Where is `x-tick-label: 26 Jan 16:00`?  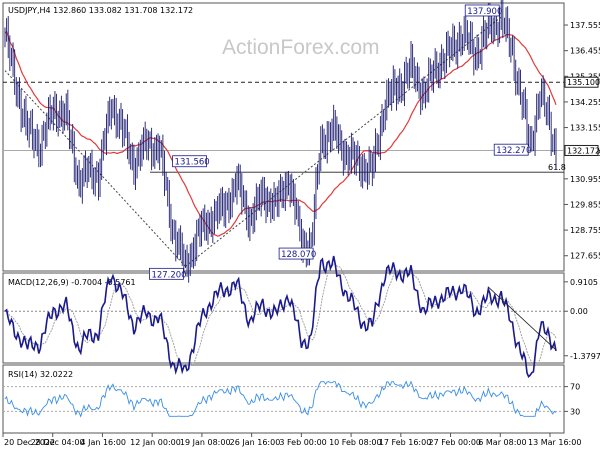
x-tick-label: 26 Jan 16:00 is located at coordinates (255, 442).